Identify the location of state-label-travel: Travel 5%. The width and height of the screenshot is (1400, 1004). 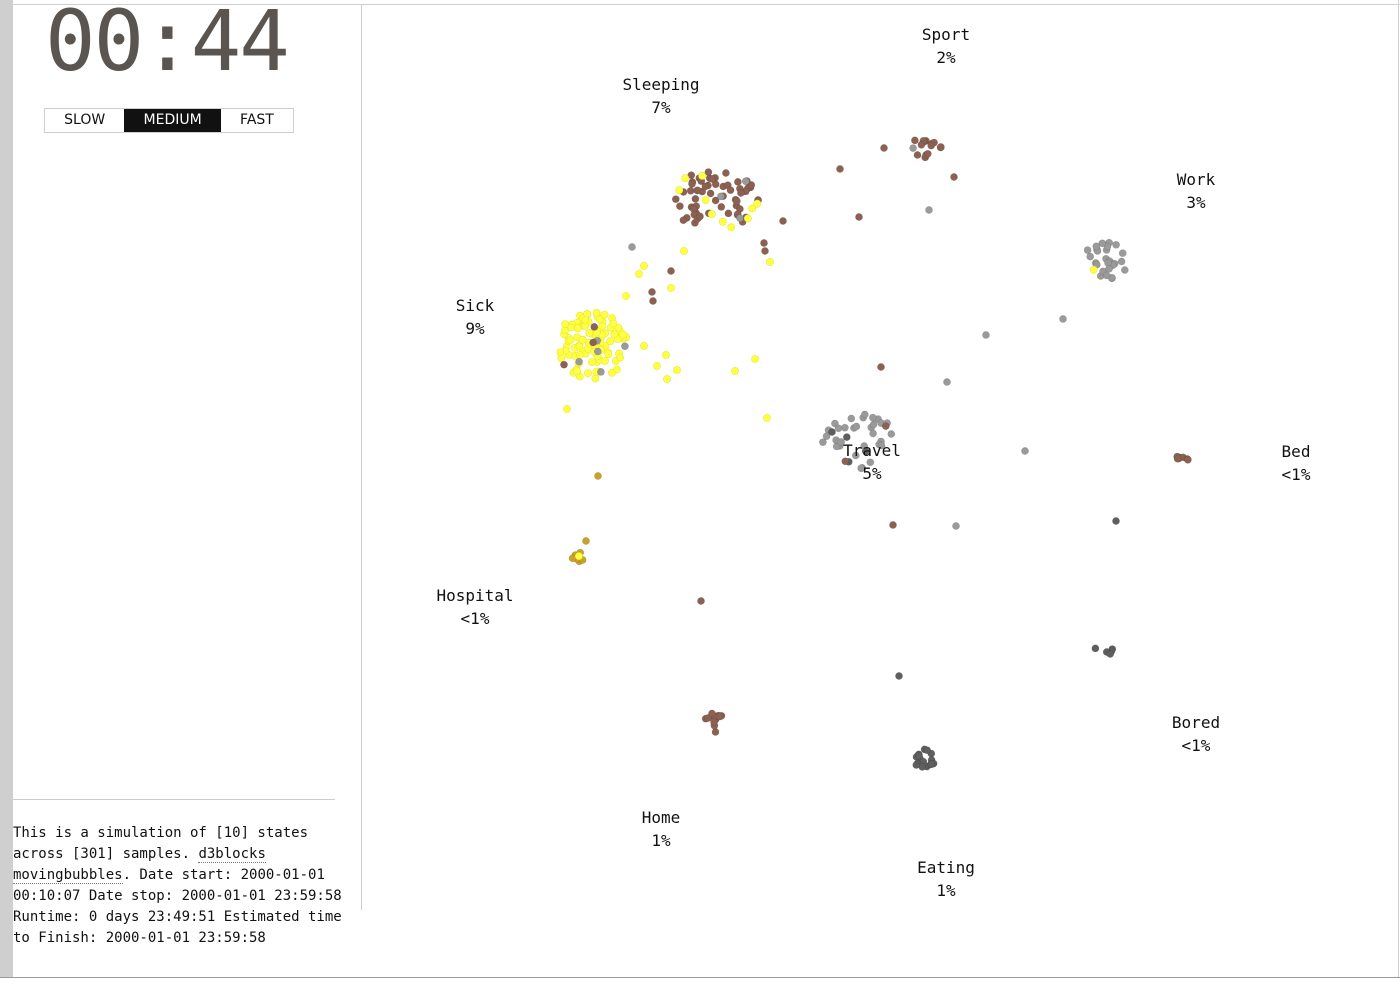
(872, 462).